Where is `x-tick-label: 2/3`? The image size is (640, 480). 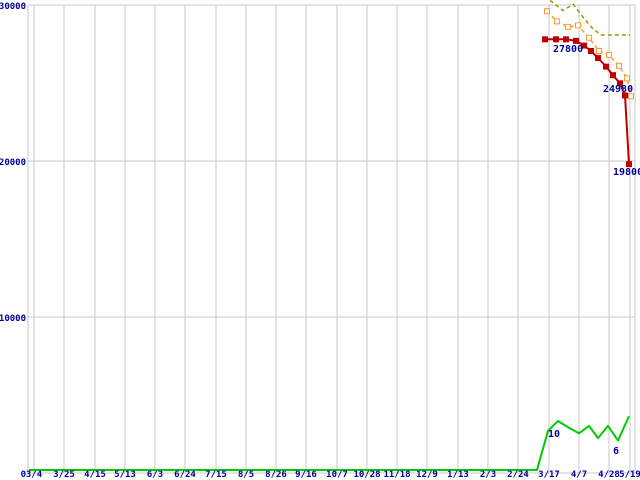 x-tick-label: 2/3 is located at coordinates (488, 475).